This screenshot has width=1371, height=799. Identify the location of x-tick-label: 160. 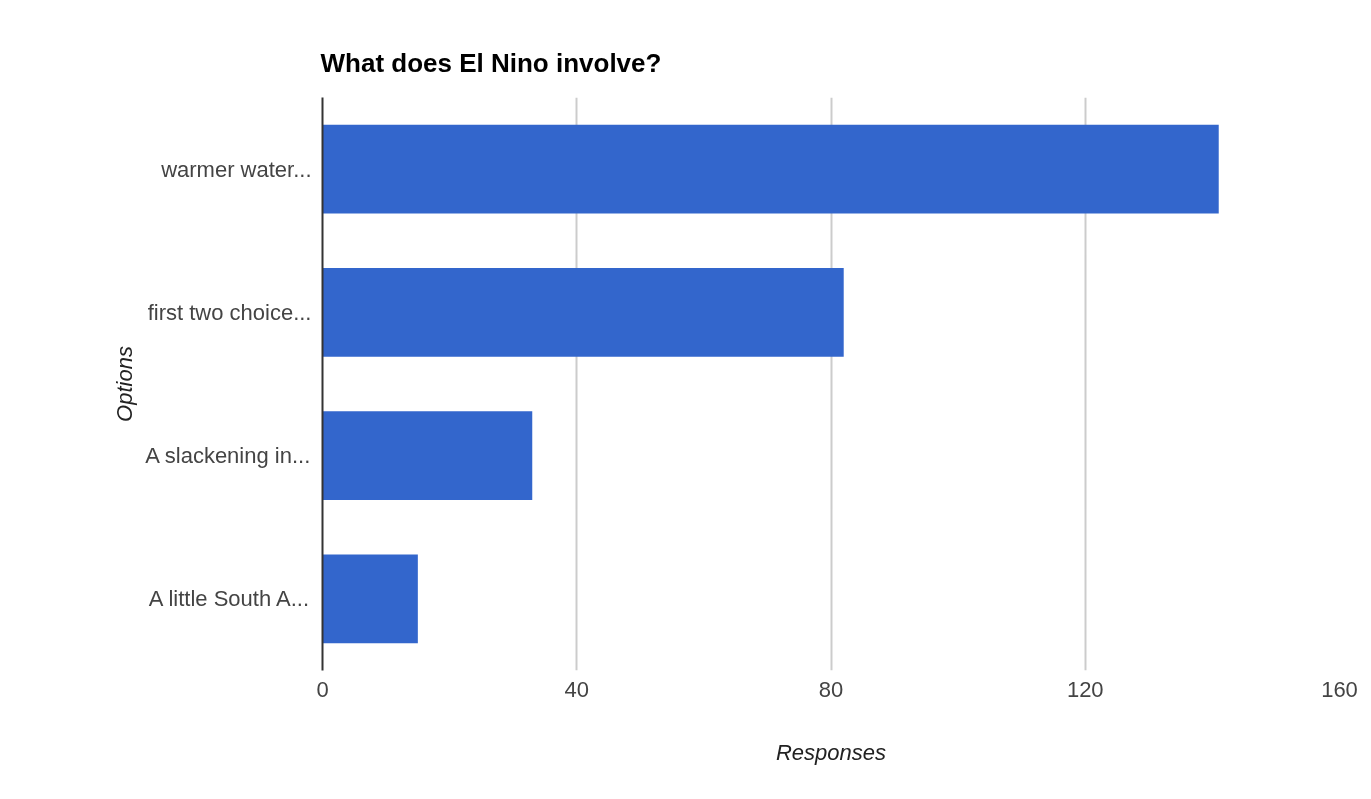
(1339, 689).